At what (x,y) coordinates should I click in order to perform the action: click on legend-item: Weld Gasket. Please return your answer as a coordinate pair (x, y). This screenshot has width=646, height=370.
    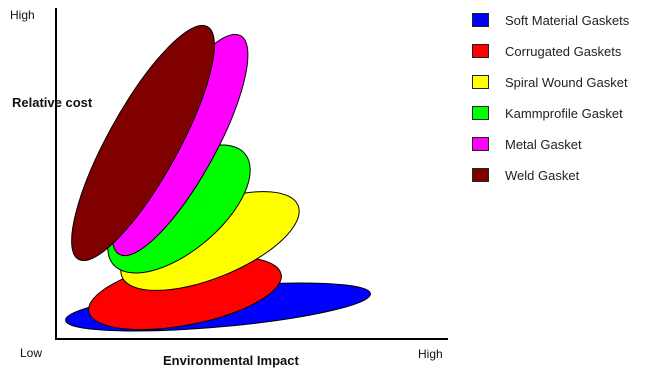
    Looking at the image, I should click on (557, 175).